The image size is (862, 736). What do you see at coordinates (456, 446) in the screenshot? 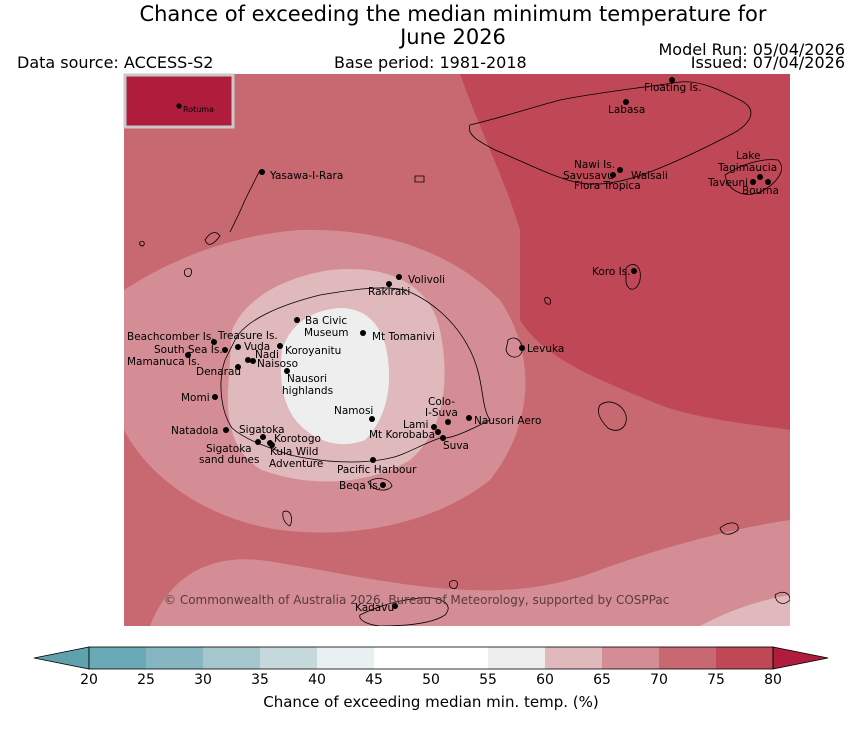
I see `place-suva: Suva` at bounding box center [456, 446].